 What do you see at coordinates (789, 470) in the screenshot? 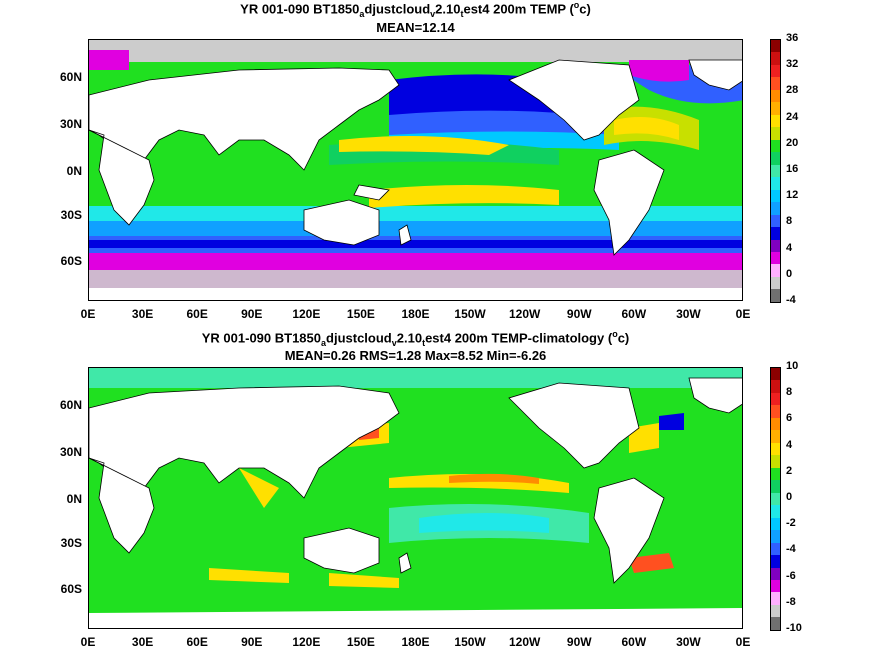
I see `colorbar-label: 2` at bounding box center [789, 470].